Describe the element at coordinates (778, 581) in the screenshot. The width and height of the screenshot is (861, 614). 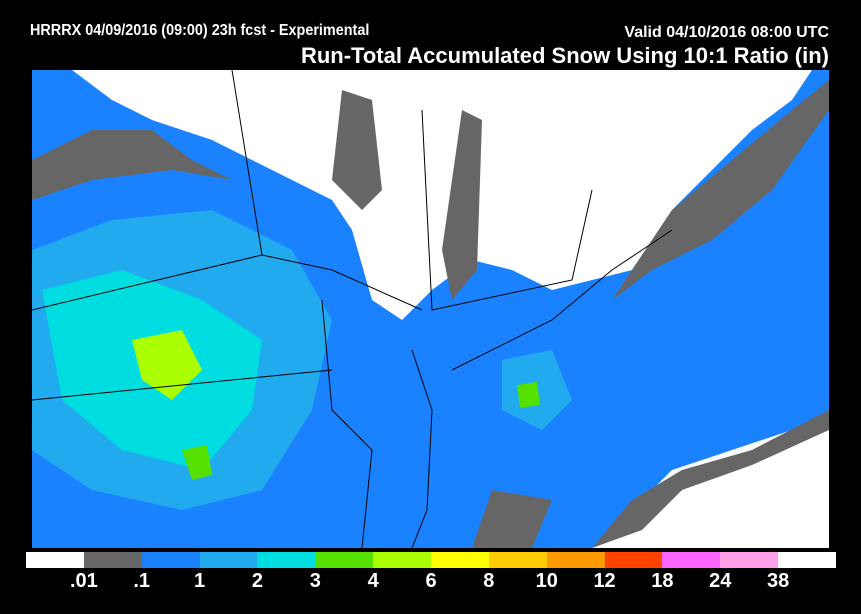
I see `legend-label: 38` at that location.